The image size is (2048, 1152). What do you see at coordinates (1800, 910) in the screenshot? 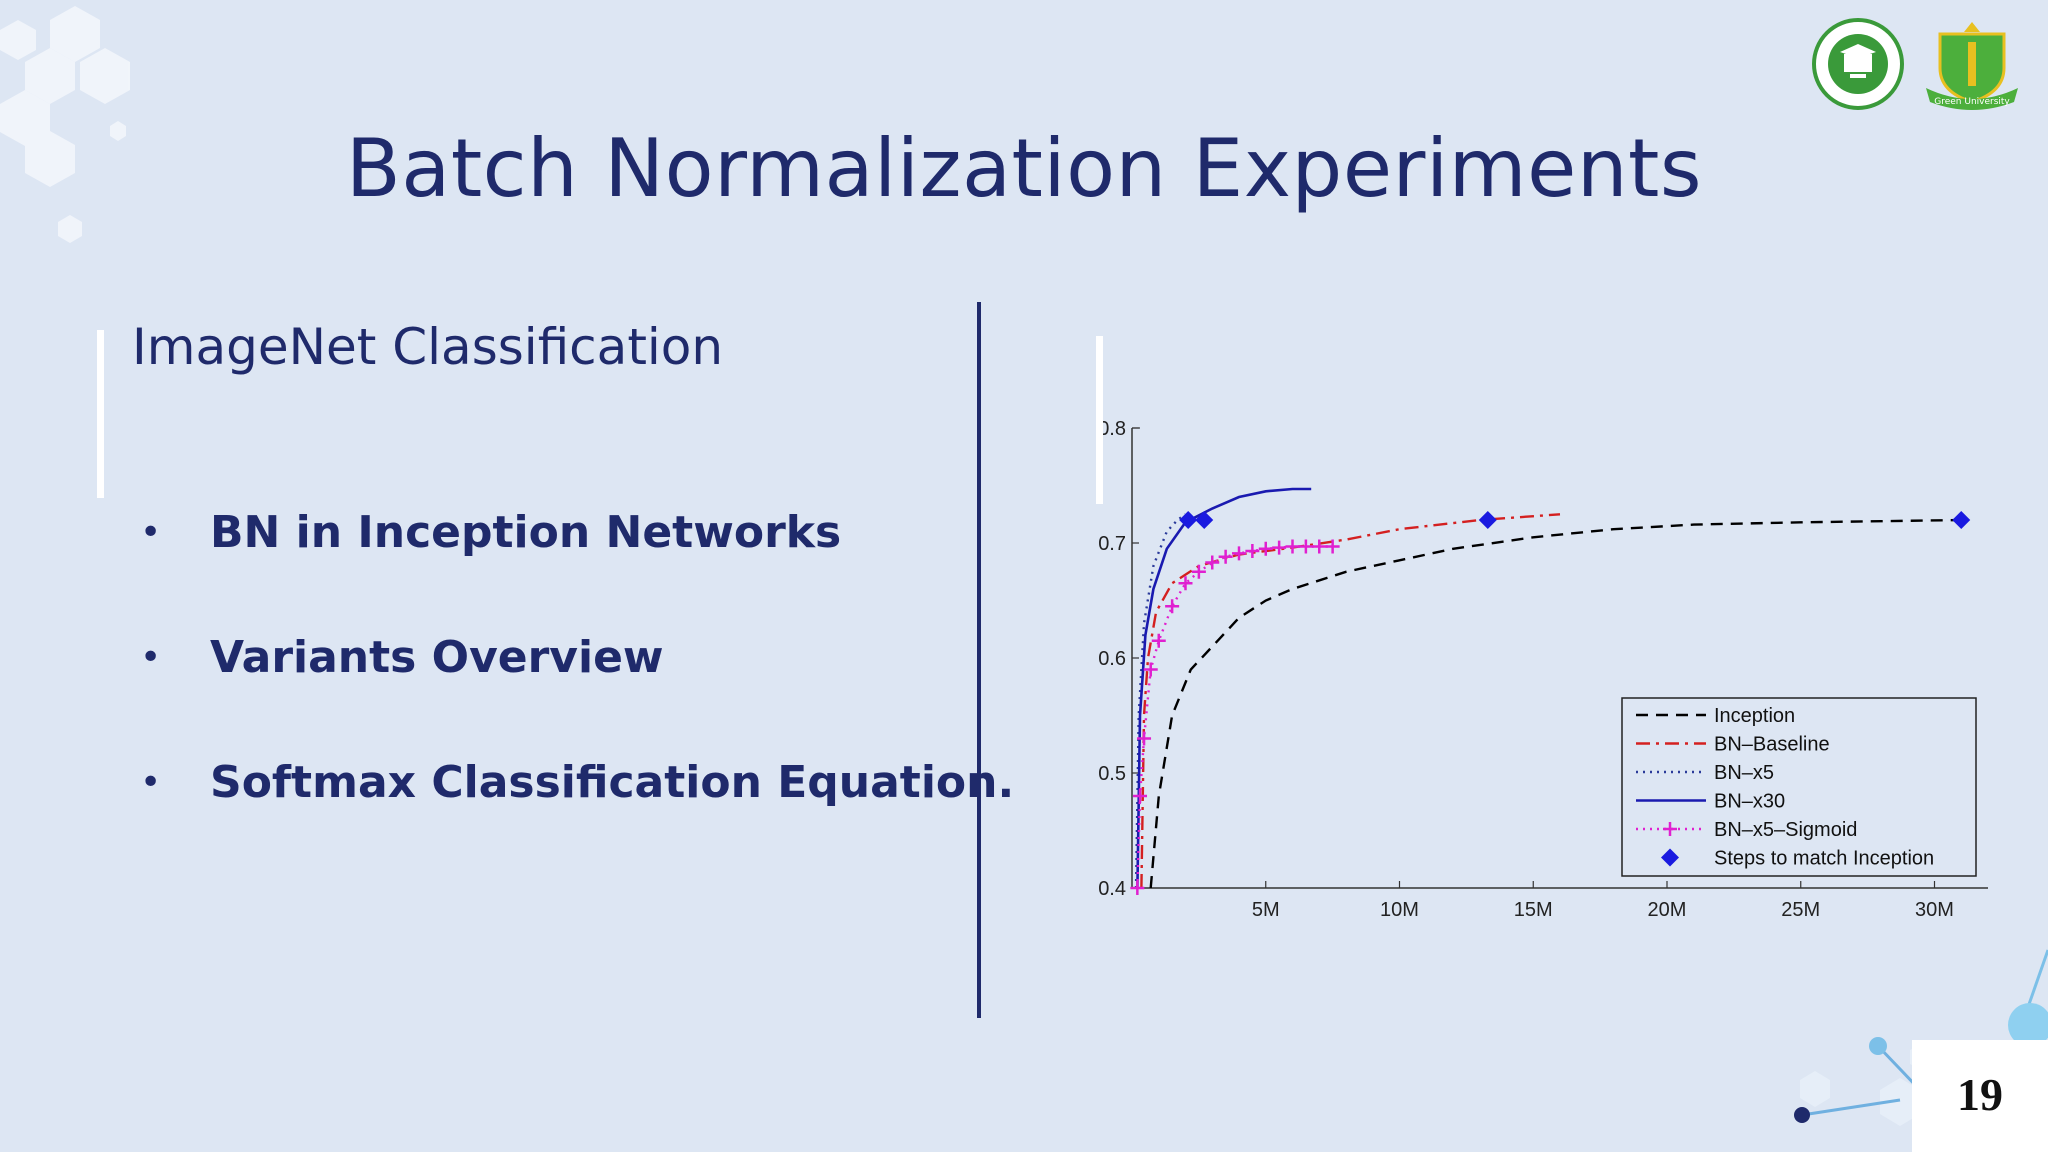
I see `x-tick-label: 25M` at bounding box center [1800, 910].